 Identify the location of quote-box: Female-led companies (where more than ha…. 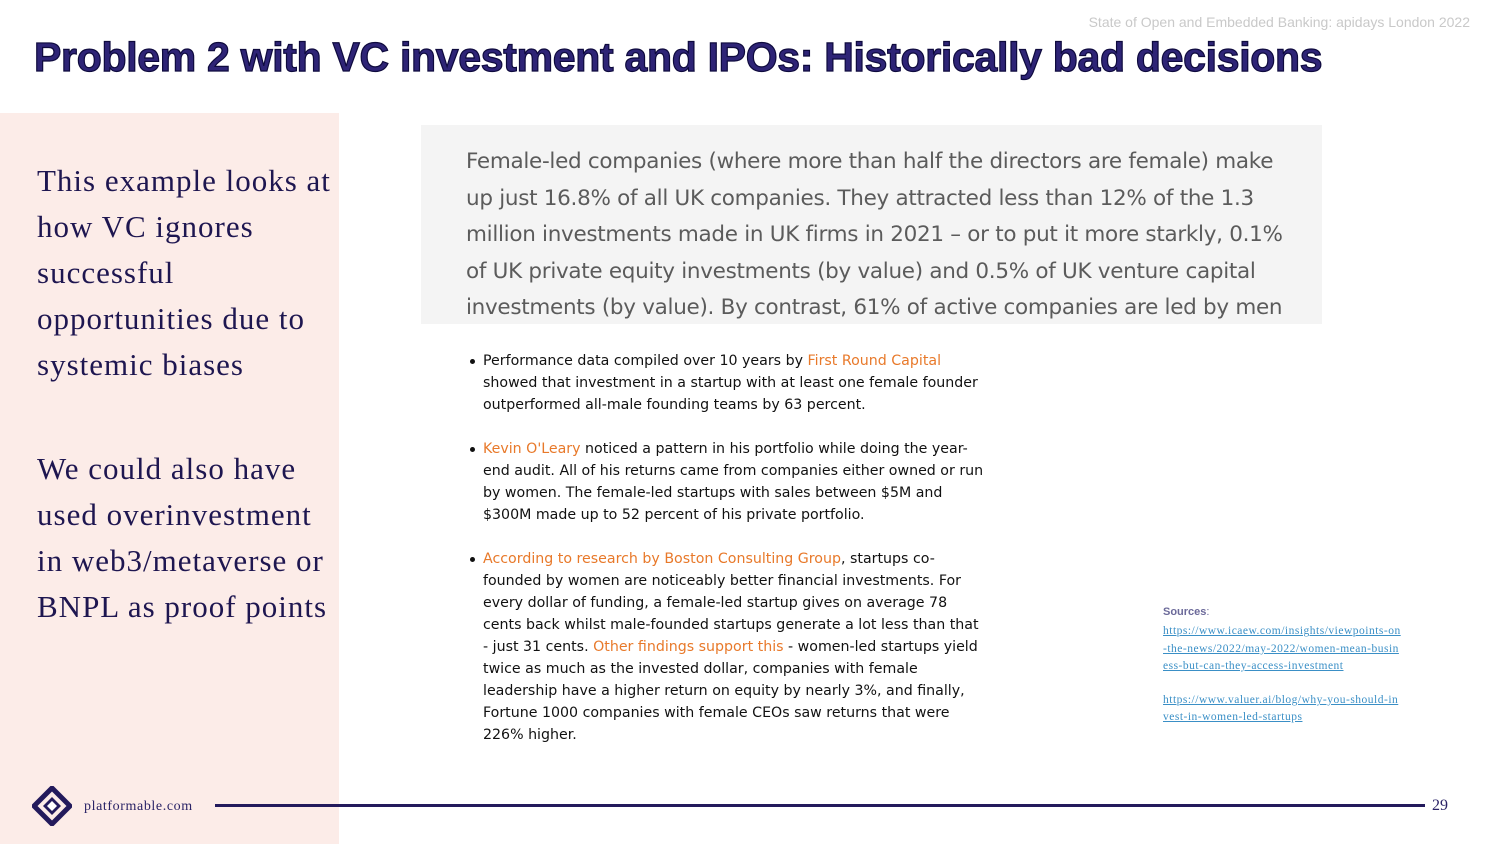
(871, 224).